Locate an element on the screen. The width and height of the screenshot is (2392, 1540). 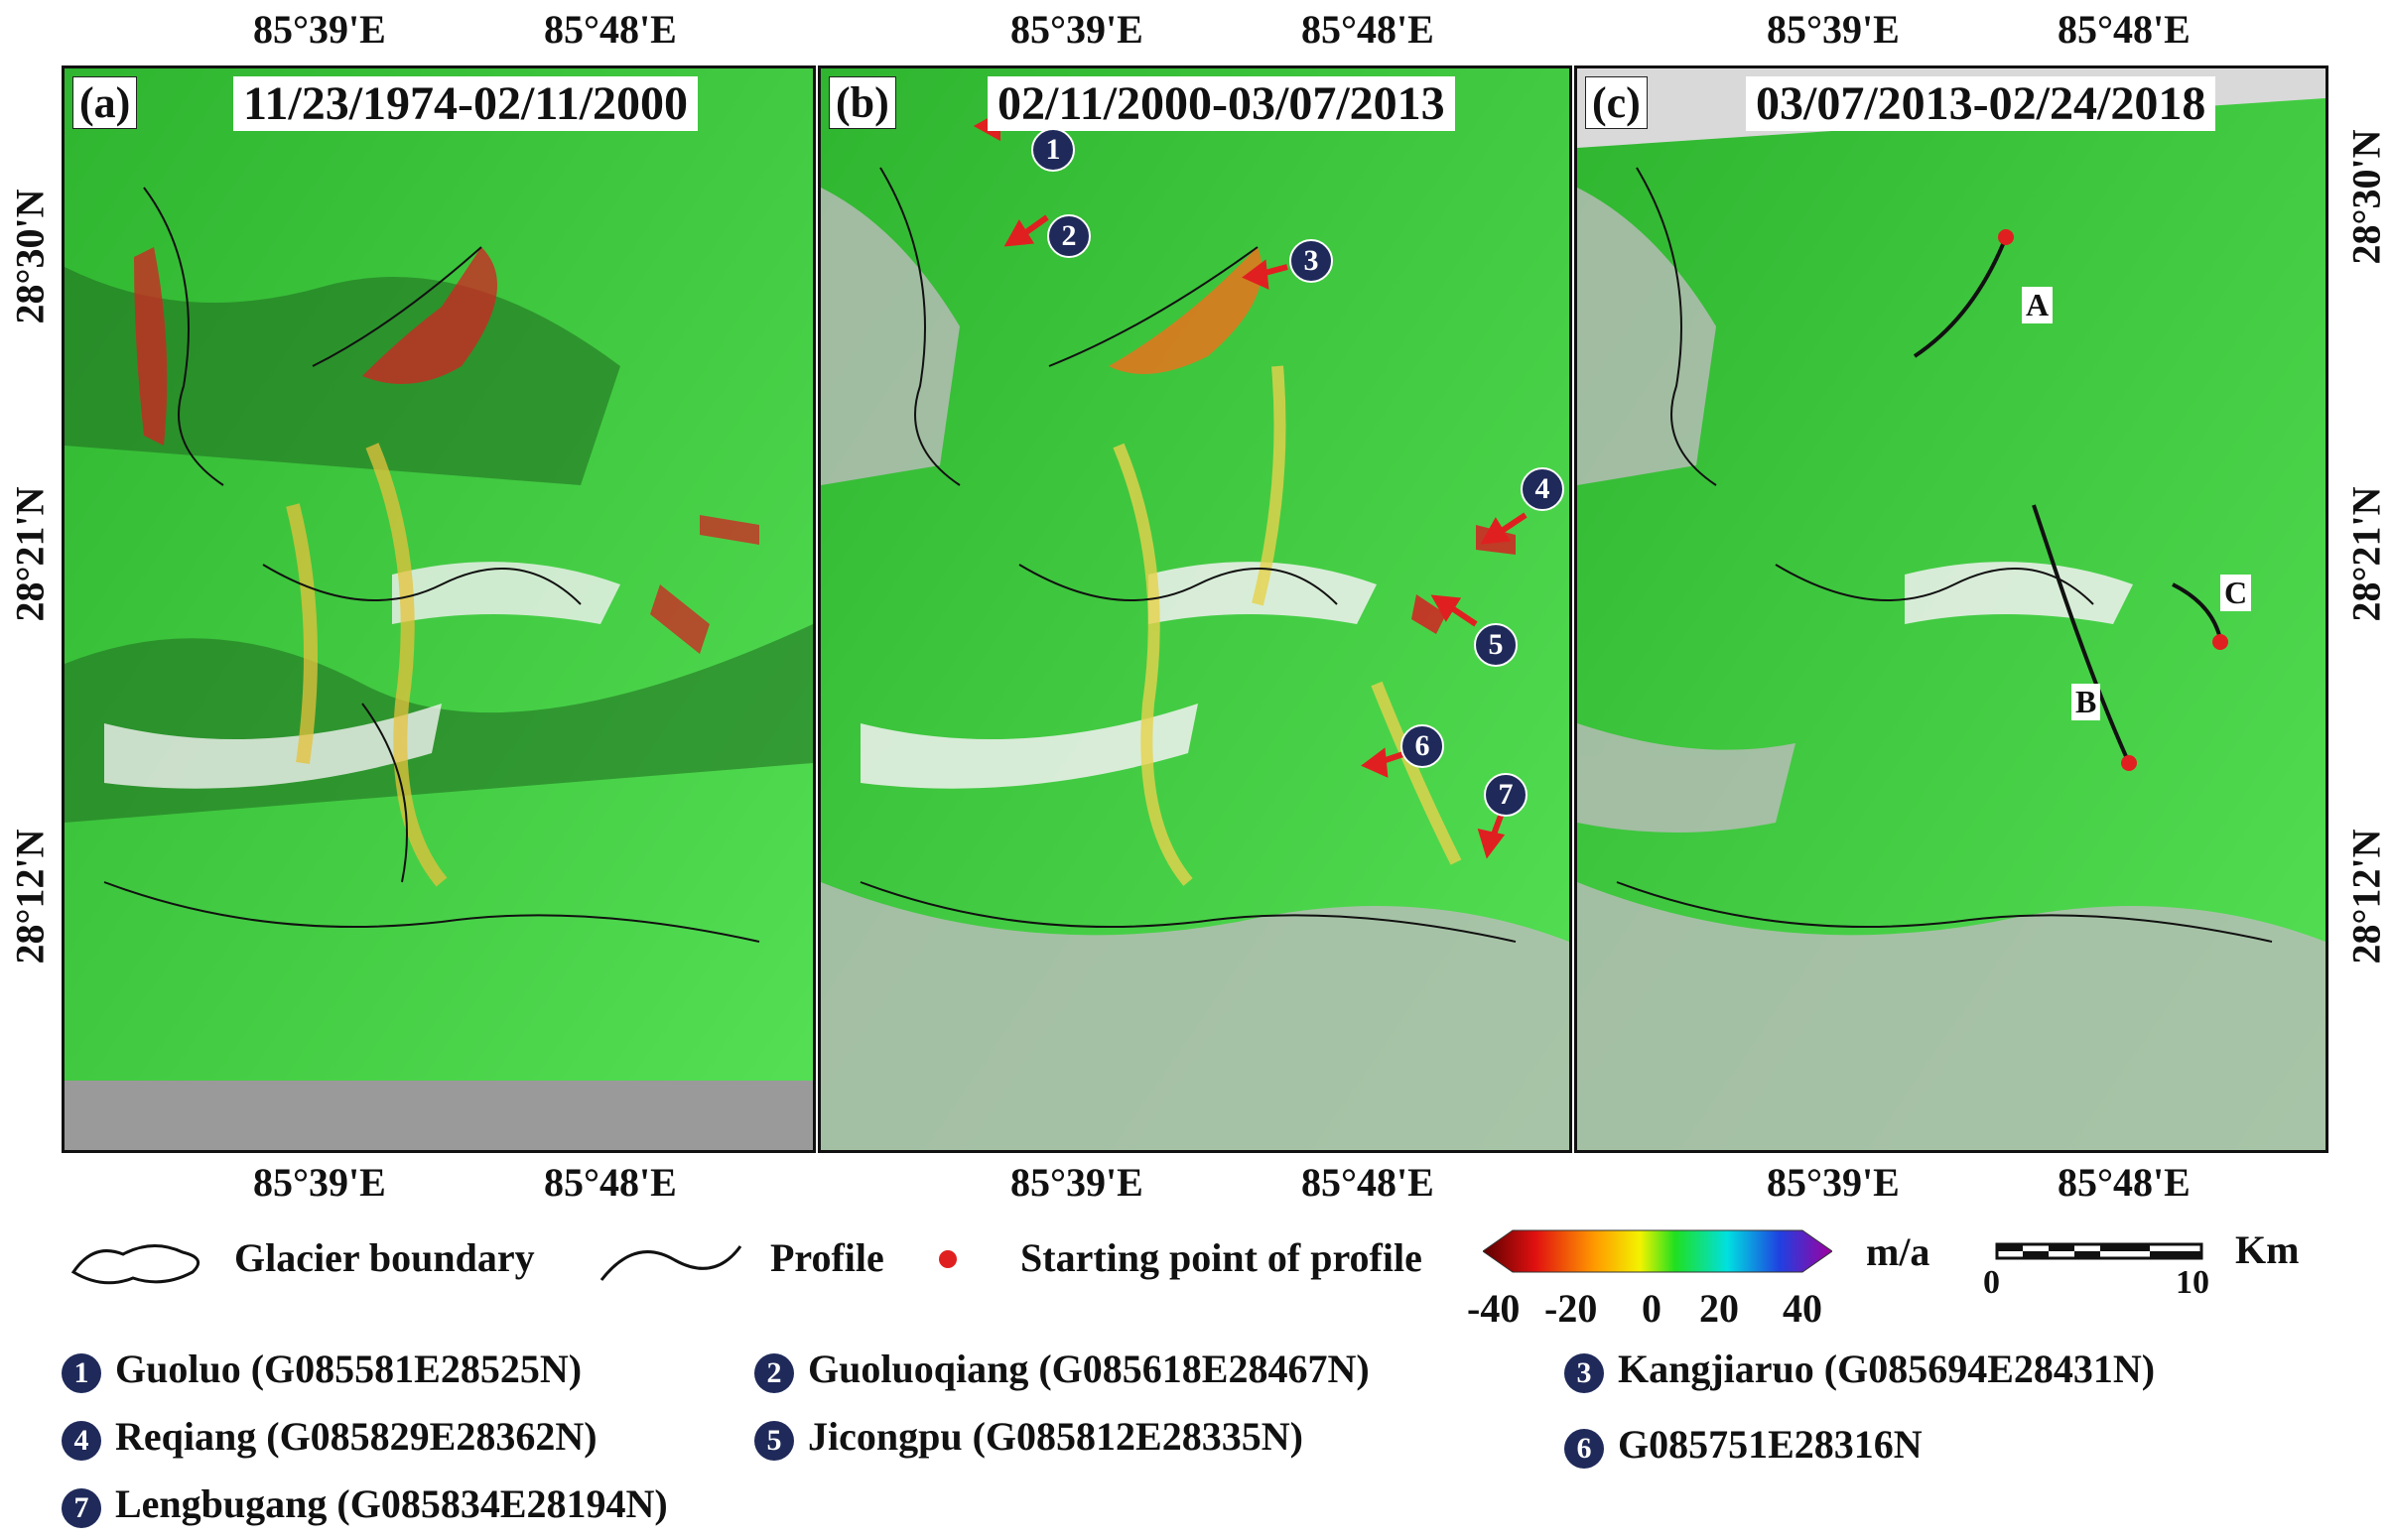
glacier-marker-6: 6 is located at coordinates (1422, 746).